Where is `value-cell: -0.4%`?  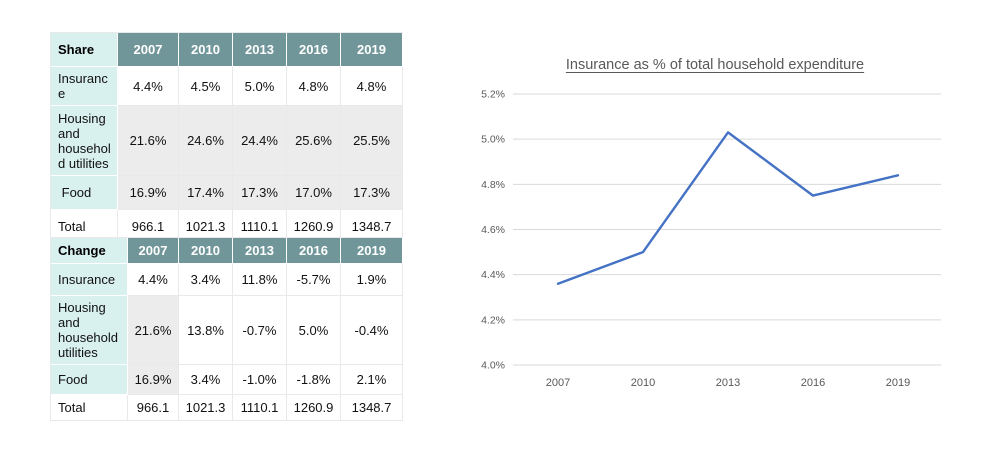
value-cell: -0.4% is located at coordinates (372, 330).